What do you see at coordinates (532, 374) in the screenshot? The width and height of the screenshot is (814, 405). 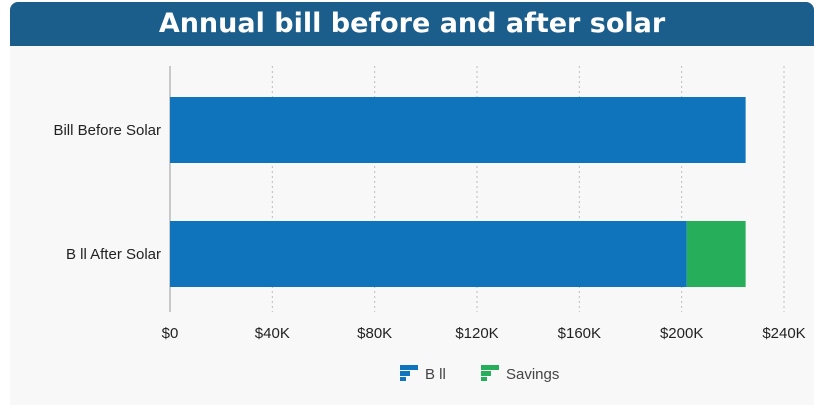 I see `legend-label: Savings` at bounding box center [532, 374].